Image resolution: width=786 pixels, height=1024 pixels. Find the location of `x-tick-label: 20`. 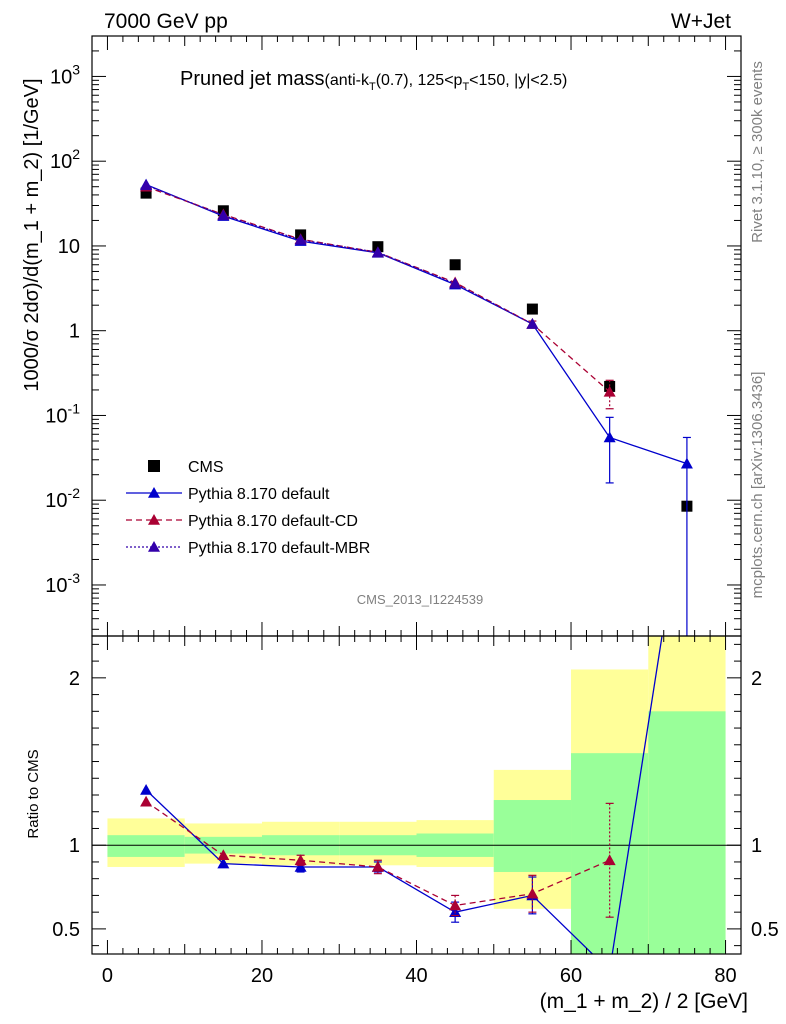

x-tick-label: 20 is located at coordinates (262, 976).